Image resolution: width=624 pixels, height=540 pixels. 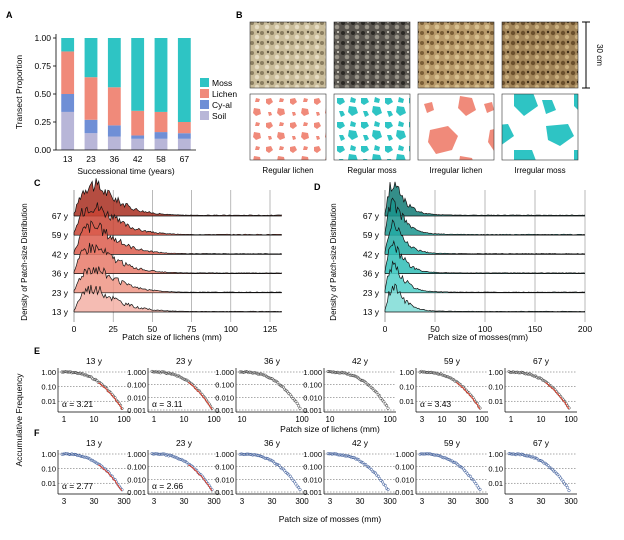 I want to click on x-tick-label: 13, so click(x=68, y=159).